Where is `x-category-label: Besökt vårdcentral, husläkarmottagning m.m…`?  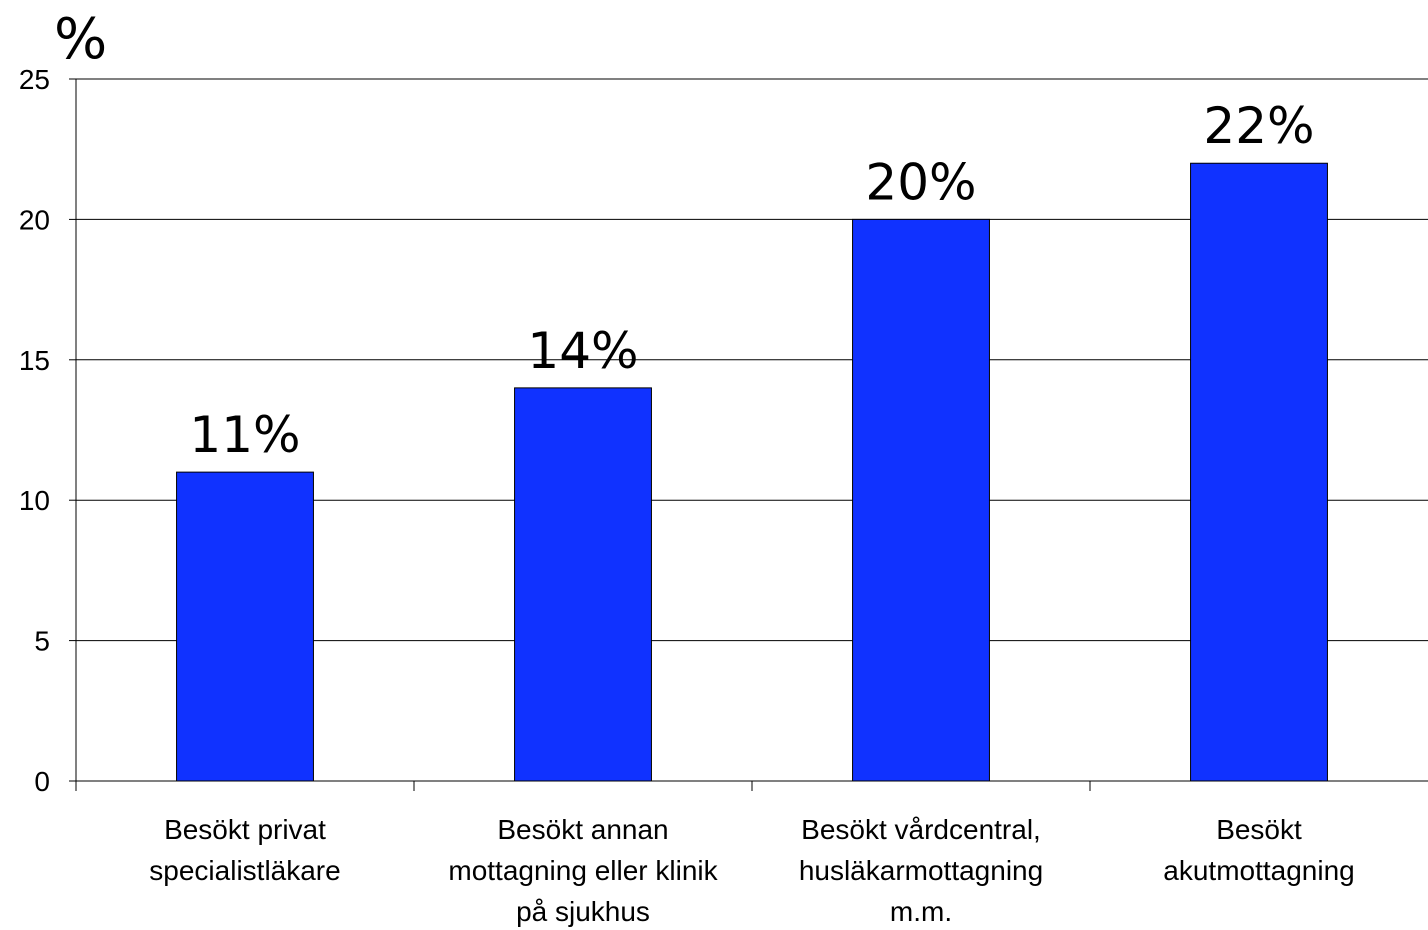
x-category-label: Besökt vårdcentral, husläkarmottagning m.m… is located at coordinates (921, 870).